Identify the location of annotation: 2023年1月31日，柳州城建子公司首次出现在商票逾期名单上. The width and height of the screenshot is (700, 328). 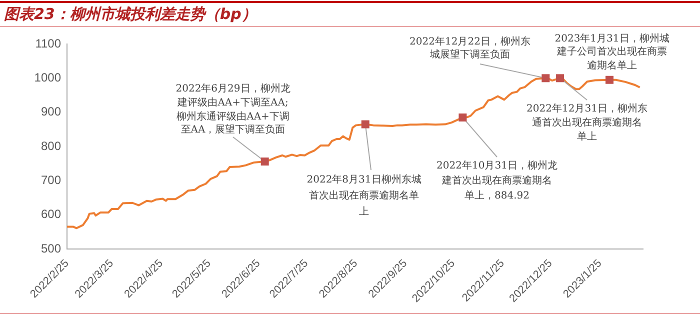
(612, 52).